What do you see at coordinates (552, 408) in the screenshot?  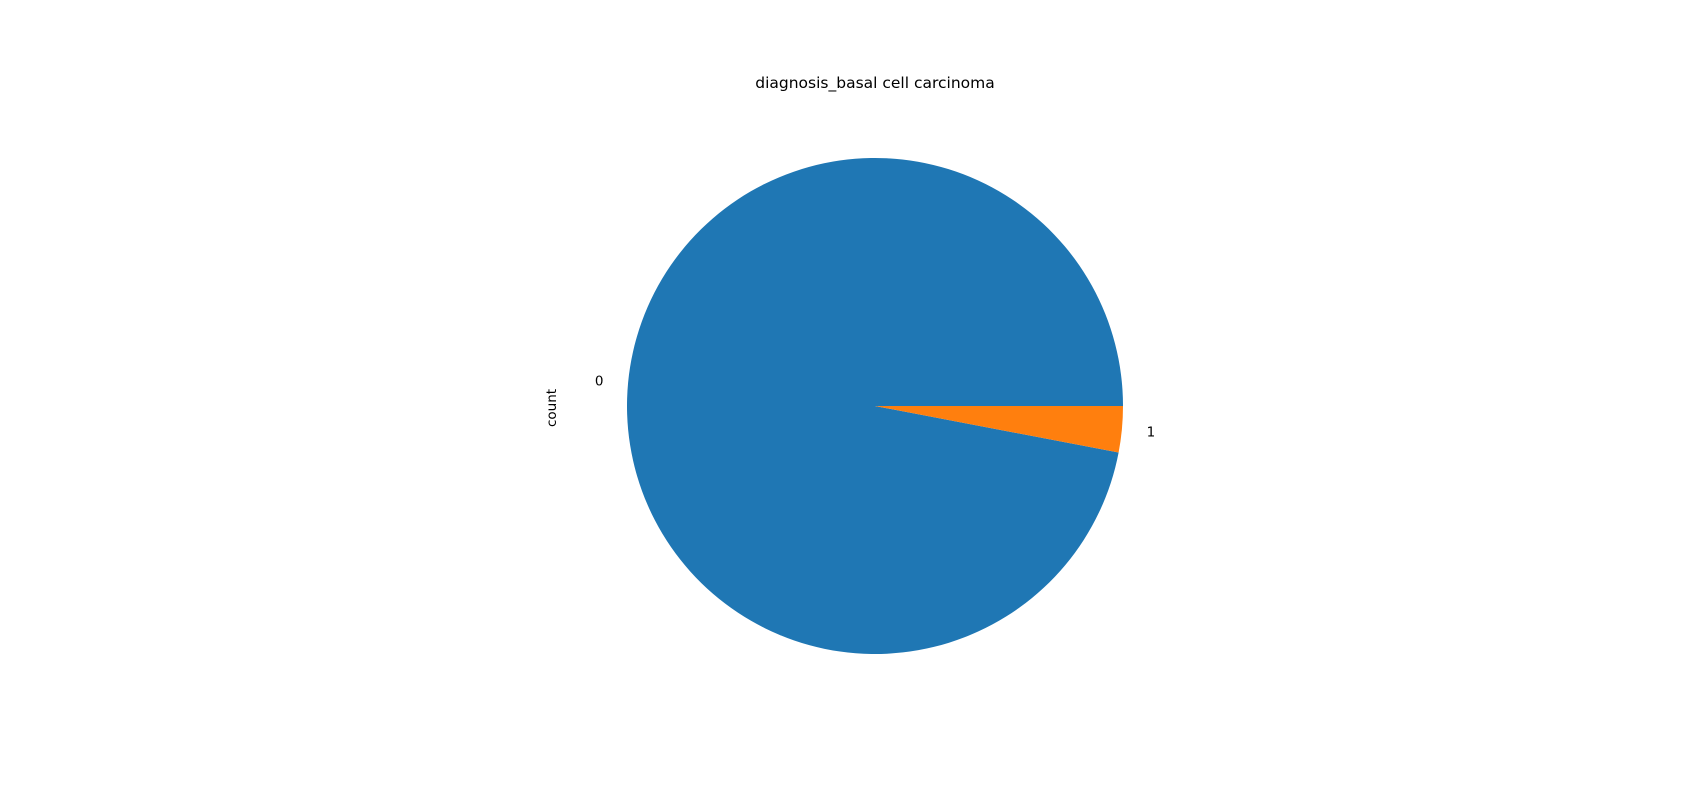 I see `y-axis-label: count` at bounding box center [552, 408].